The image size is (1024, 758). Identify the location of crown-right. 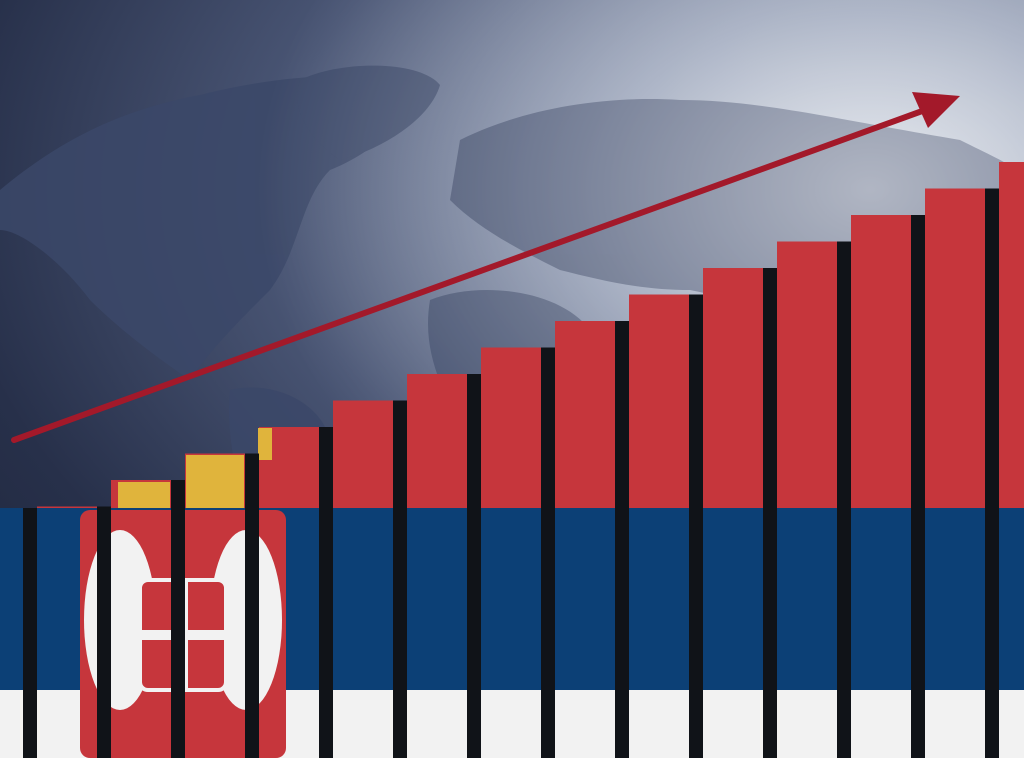
(215, 481).